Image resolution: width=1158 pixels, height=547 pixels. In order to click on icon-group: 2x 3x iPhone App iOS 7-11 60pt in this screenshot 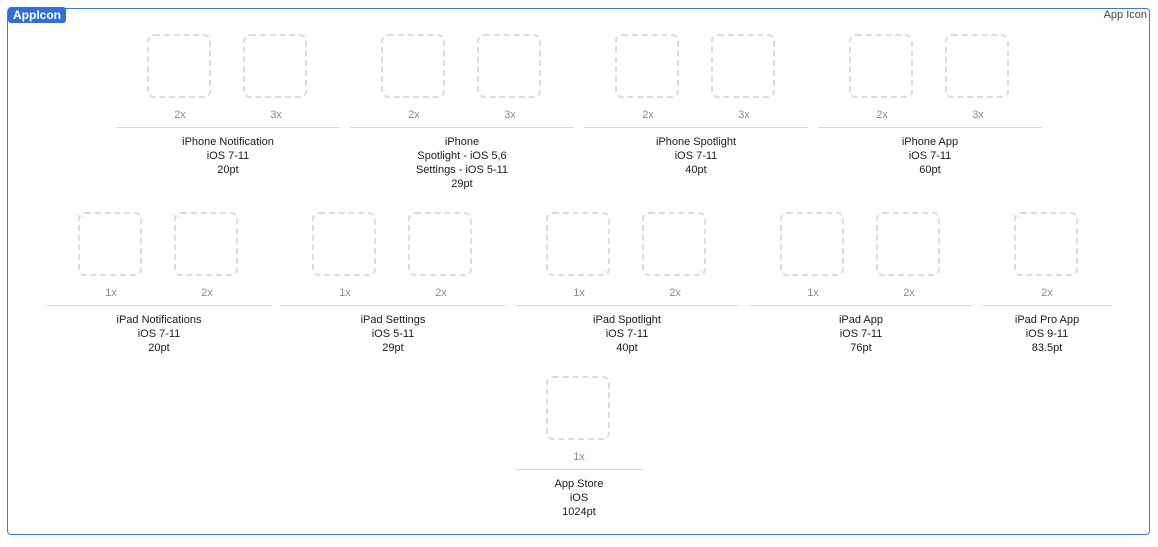, I will do `click(930, 103)`.